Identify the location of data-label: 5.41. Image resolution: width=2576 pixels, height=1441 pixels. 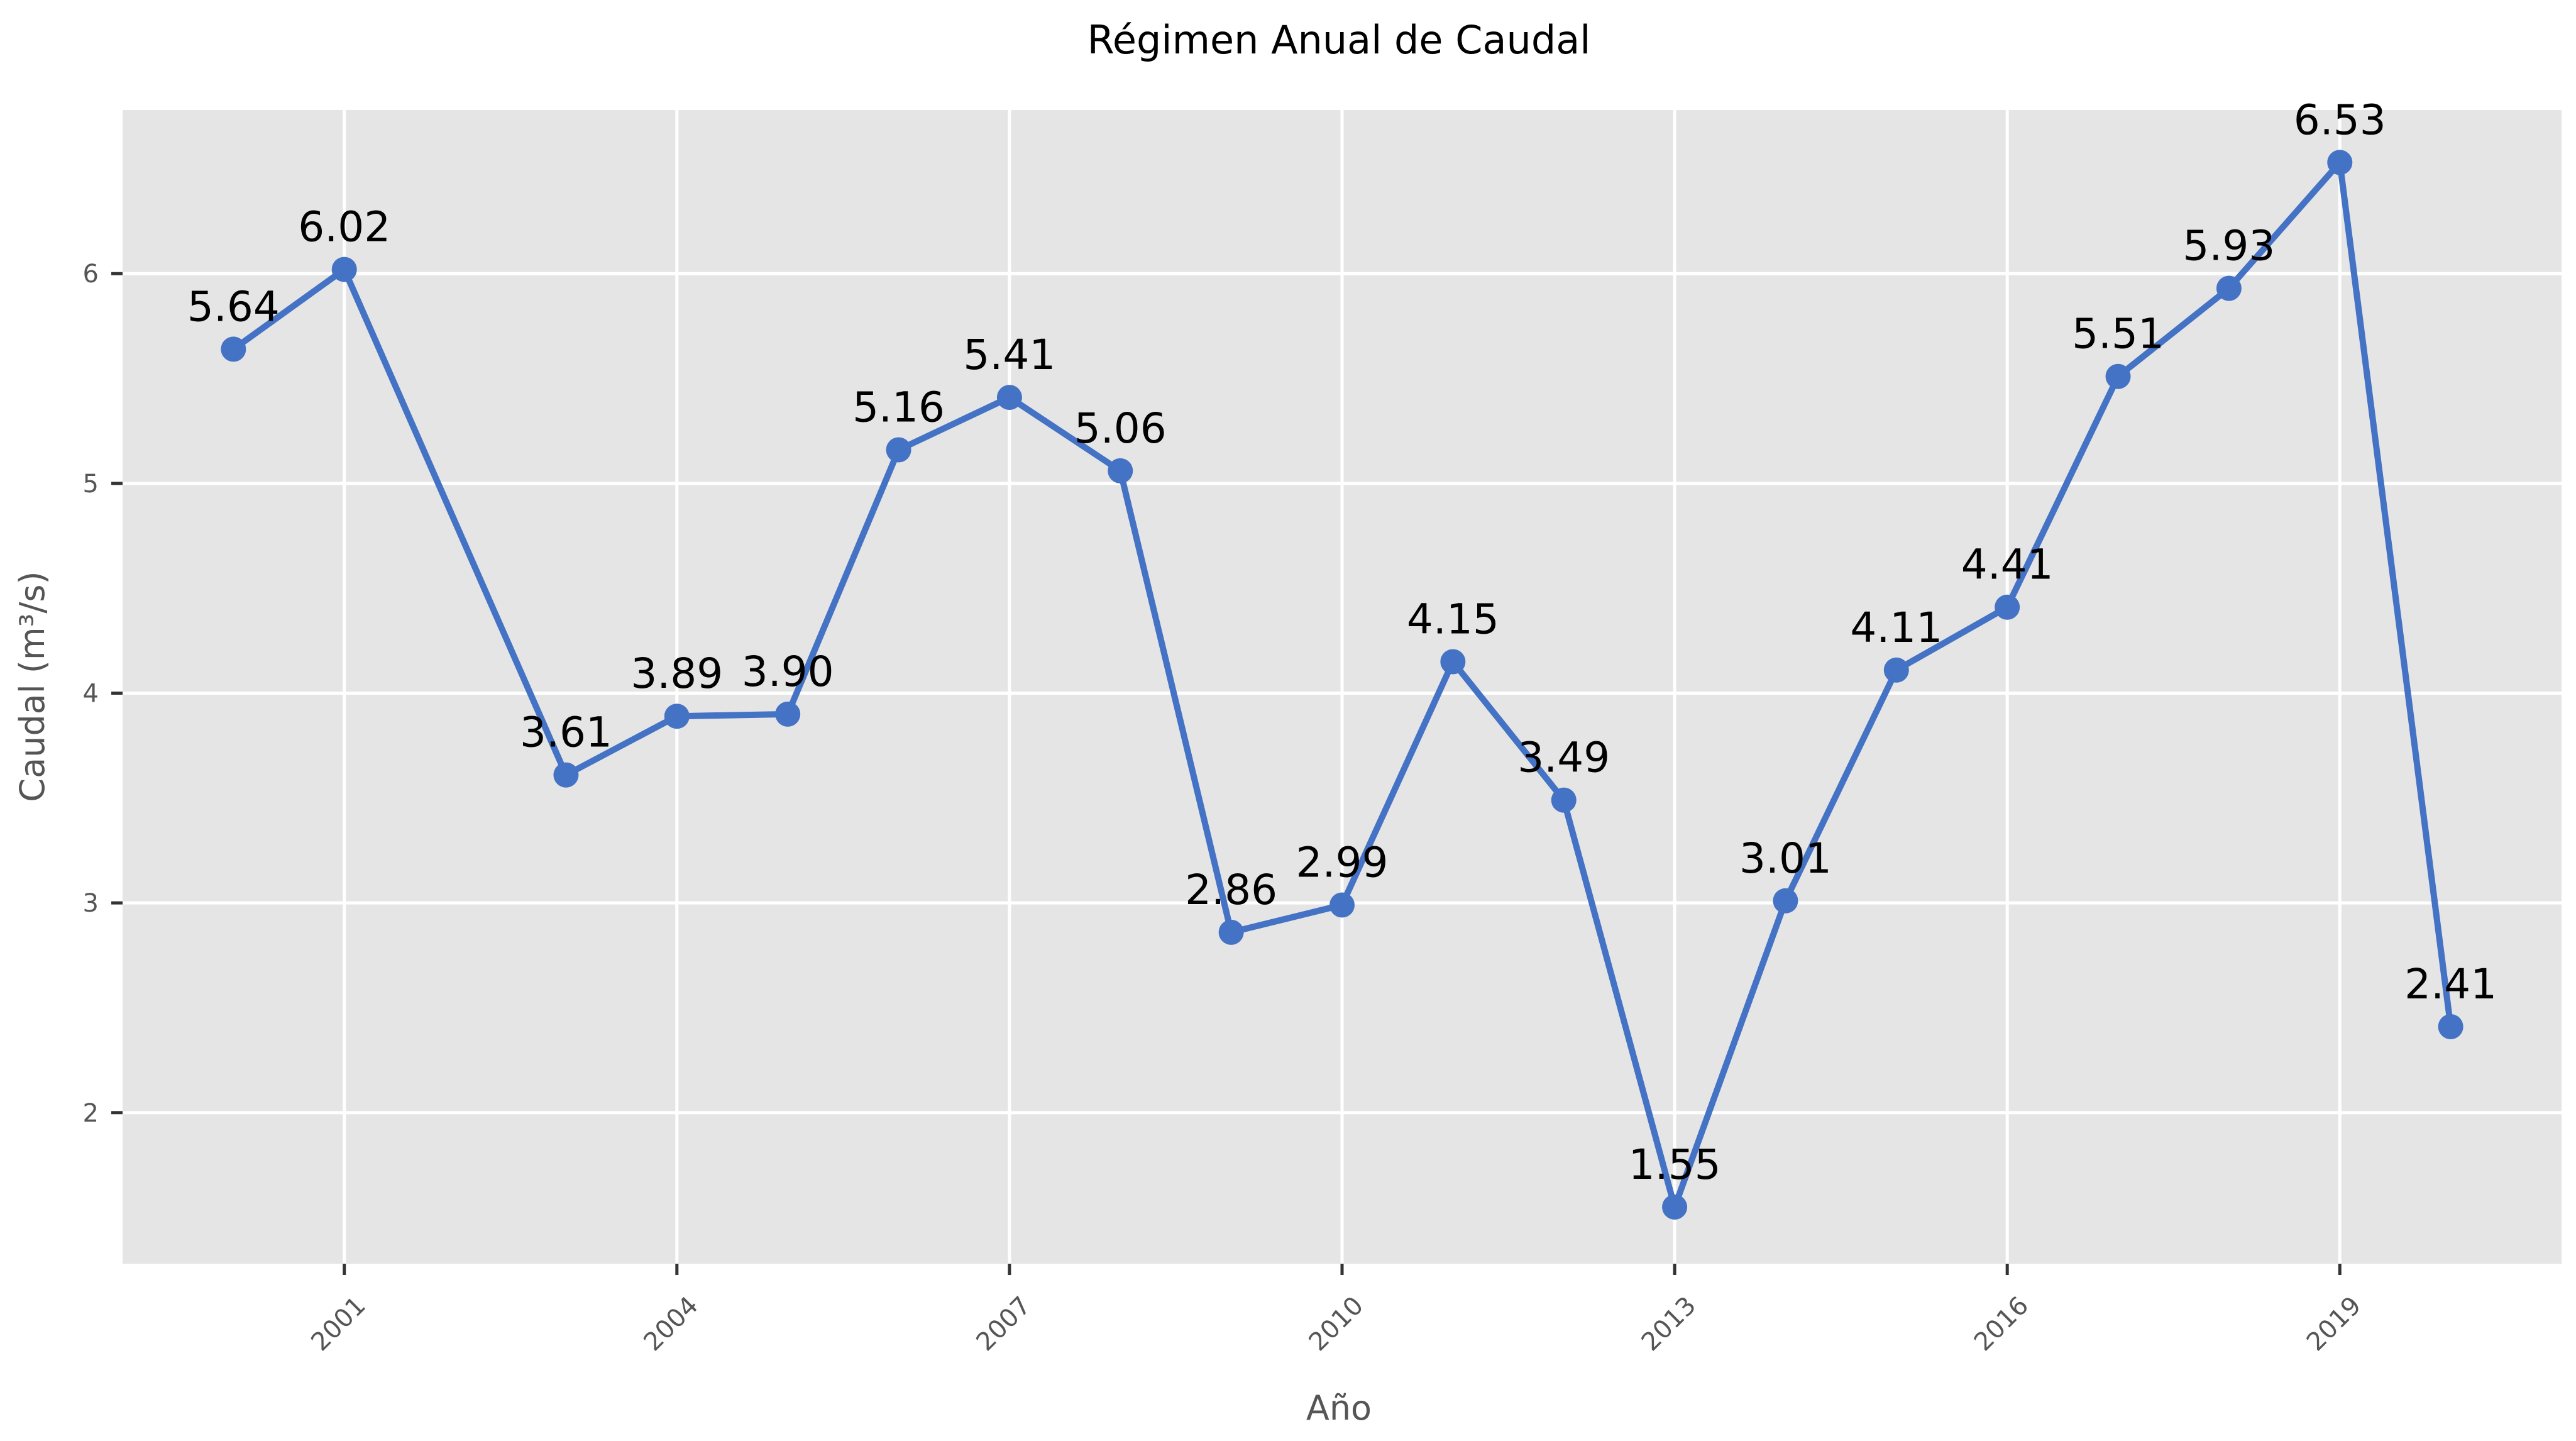
(1009, 355).